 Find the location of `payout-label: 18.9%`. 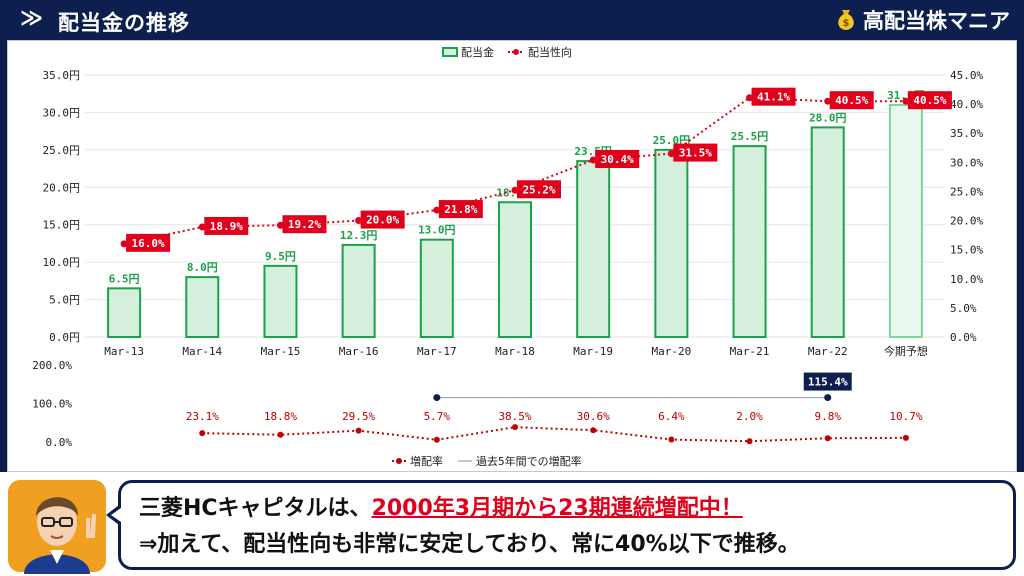

payout-label: 18.9% is located at coordinates (226, 226).